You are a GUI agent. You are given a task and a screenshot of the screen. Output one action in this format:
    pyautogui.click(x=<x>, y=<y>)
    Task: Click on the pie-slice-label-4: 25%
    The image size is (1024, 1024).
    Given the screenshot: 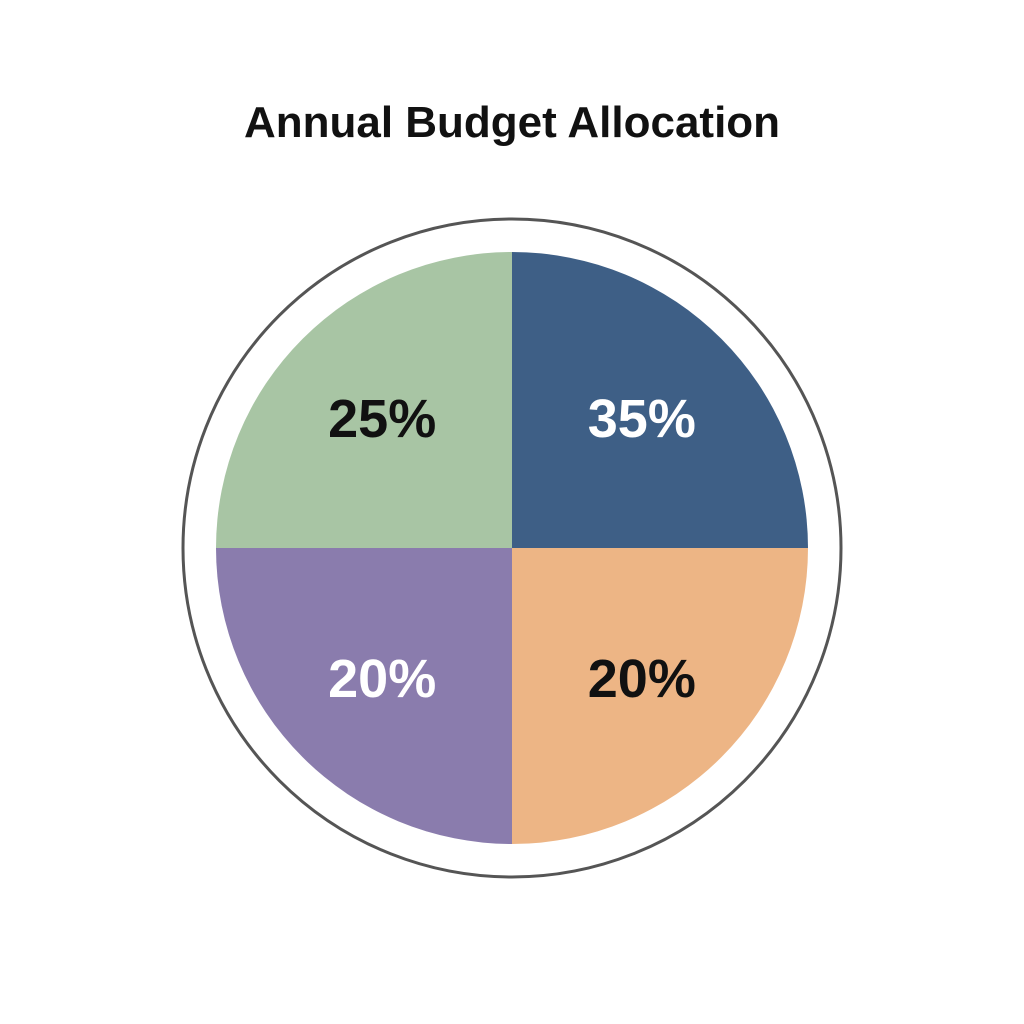 What is the action you would take?
    pyautogui.click(x=382, y=419)
    